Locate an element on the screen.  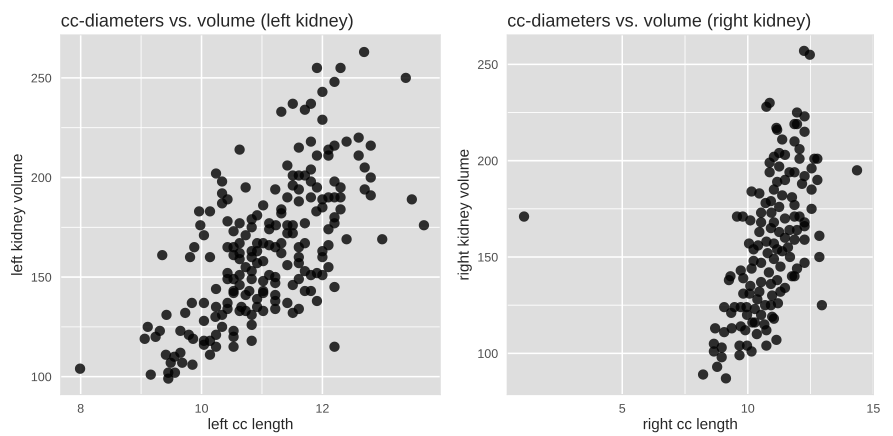
y-axis-title: right kidney volume is located at coordinates (465, 215).